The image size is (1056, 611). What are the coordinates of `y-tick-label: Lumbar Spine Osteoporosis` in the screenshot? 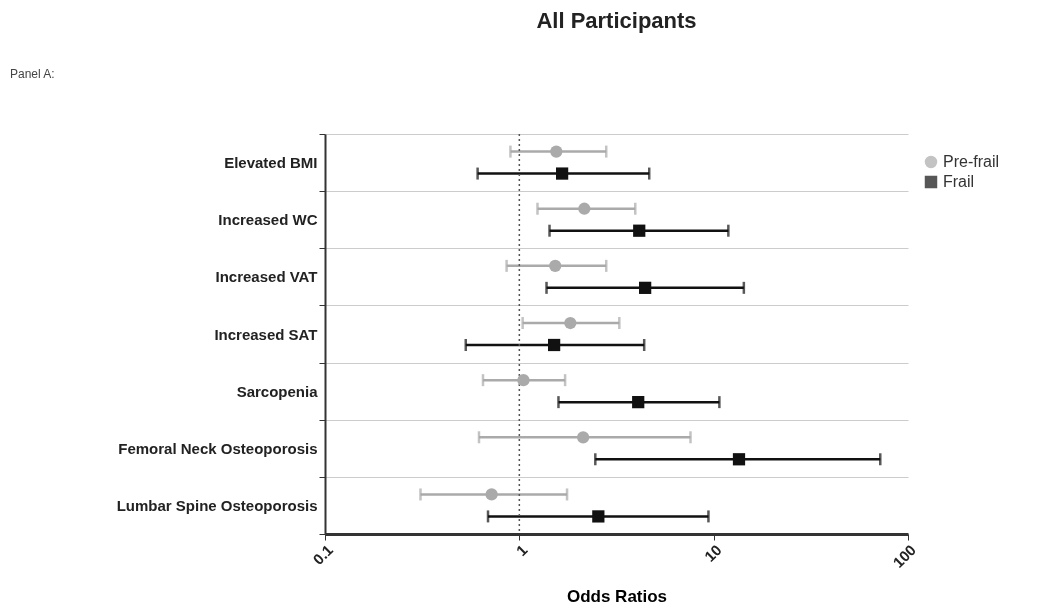 It's located at (217, 505).